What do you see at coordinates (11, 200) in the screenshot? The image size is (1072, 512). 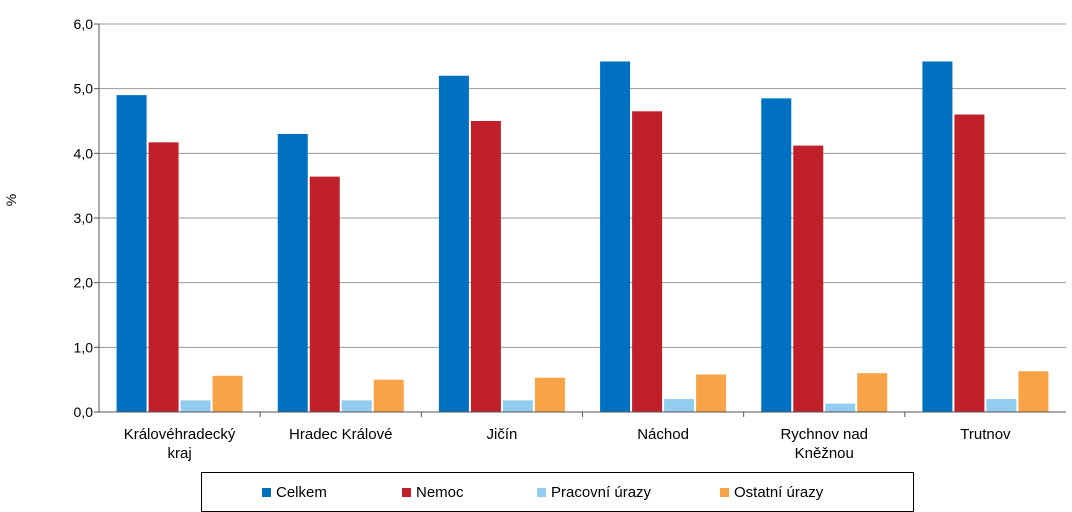 I see `y-axis-label: %` at bounding box center [11, 200].